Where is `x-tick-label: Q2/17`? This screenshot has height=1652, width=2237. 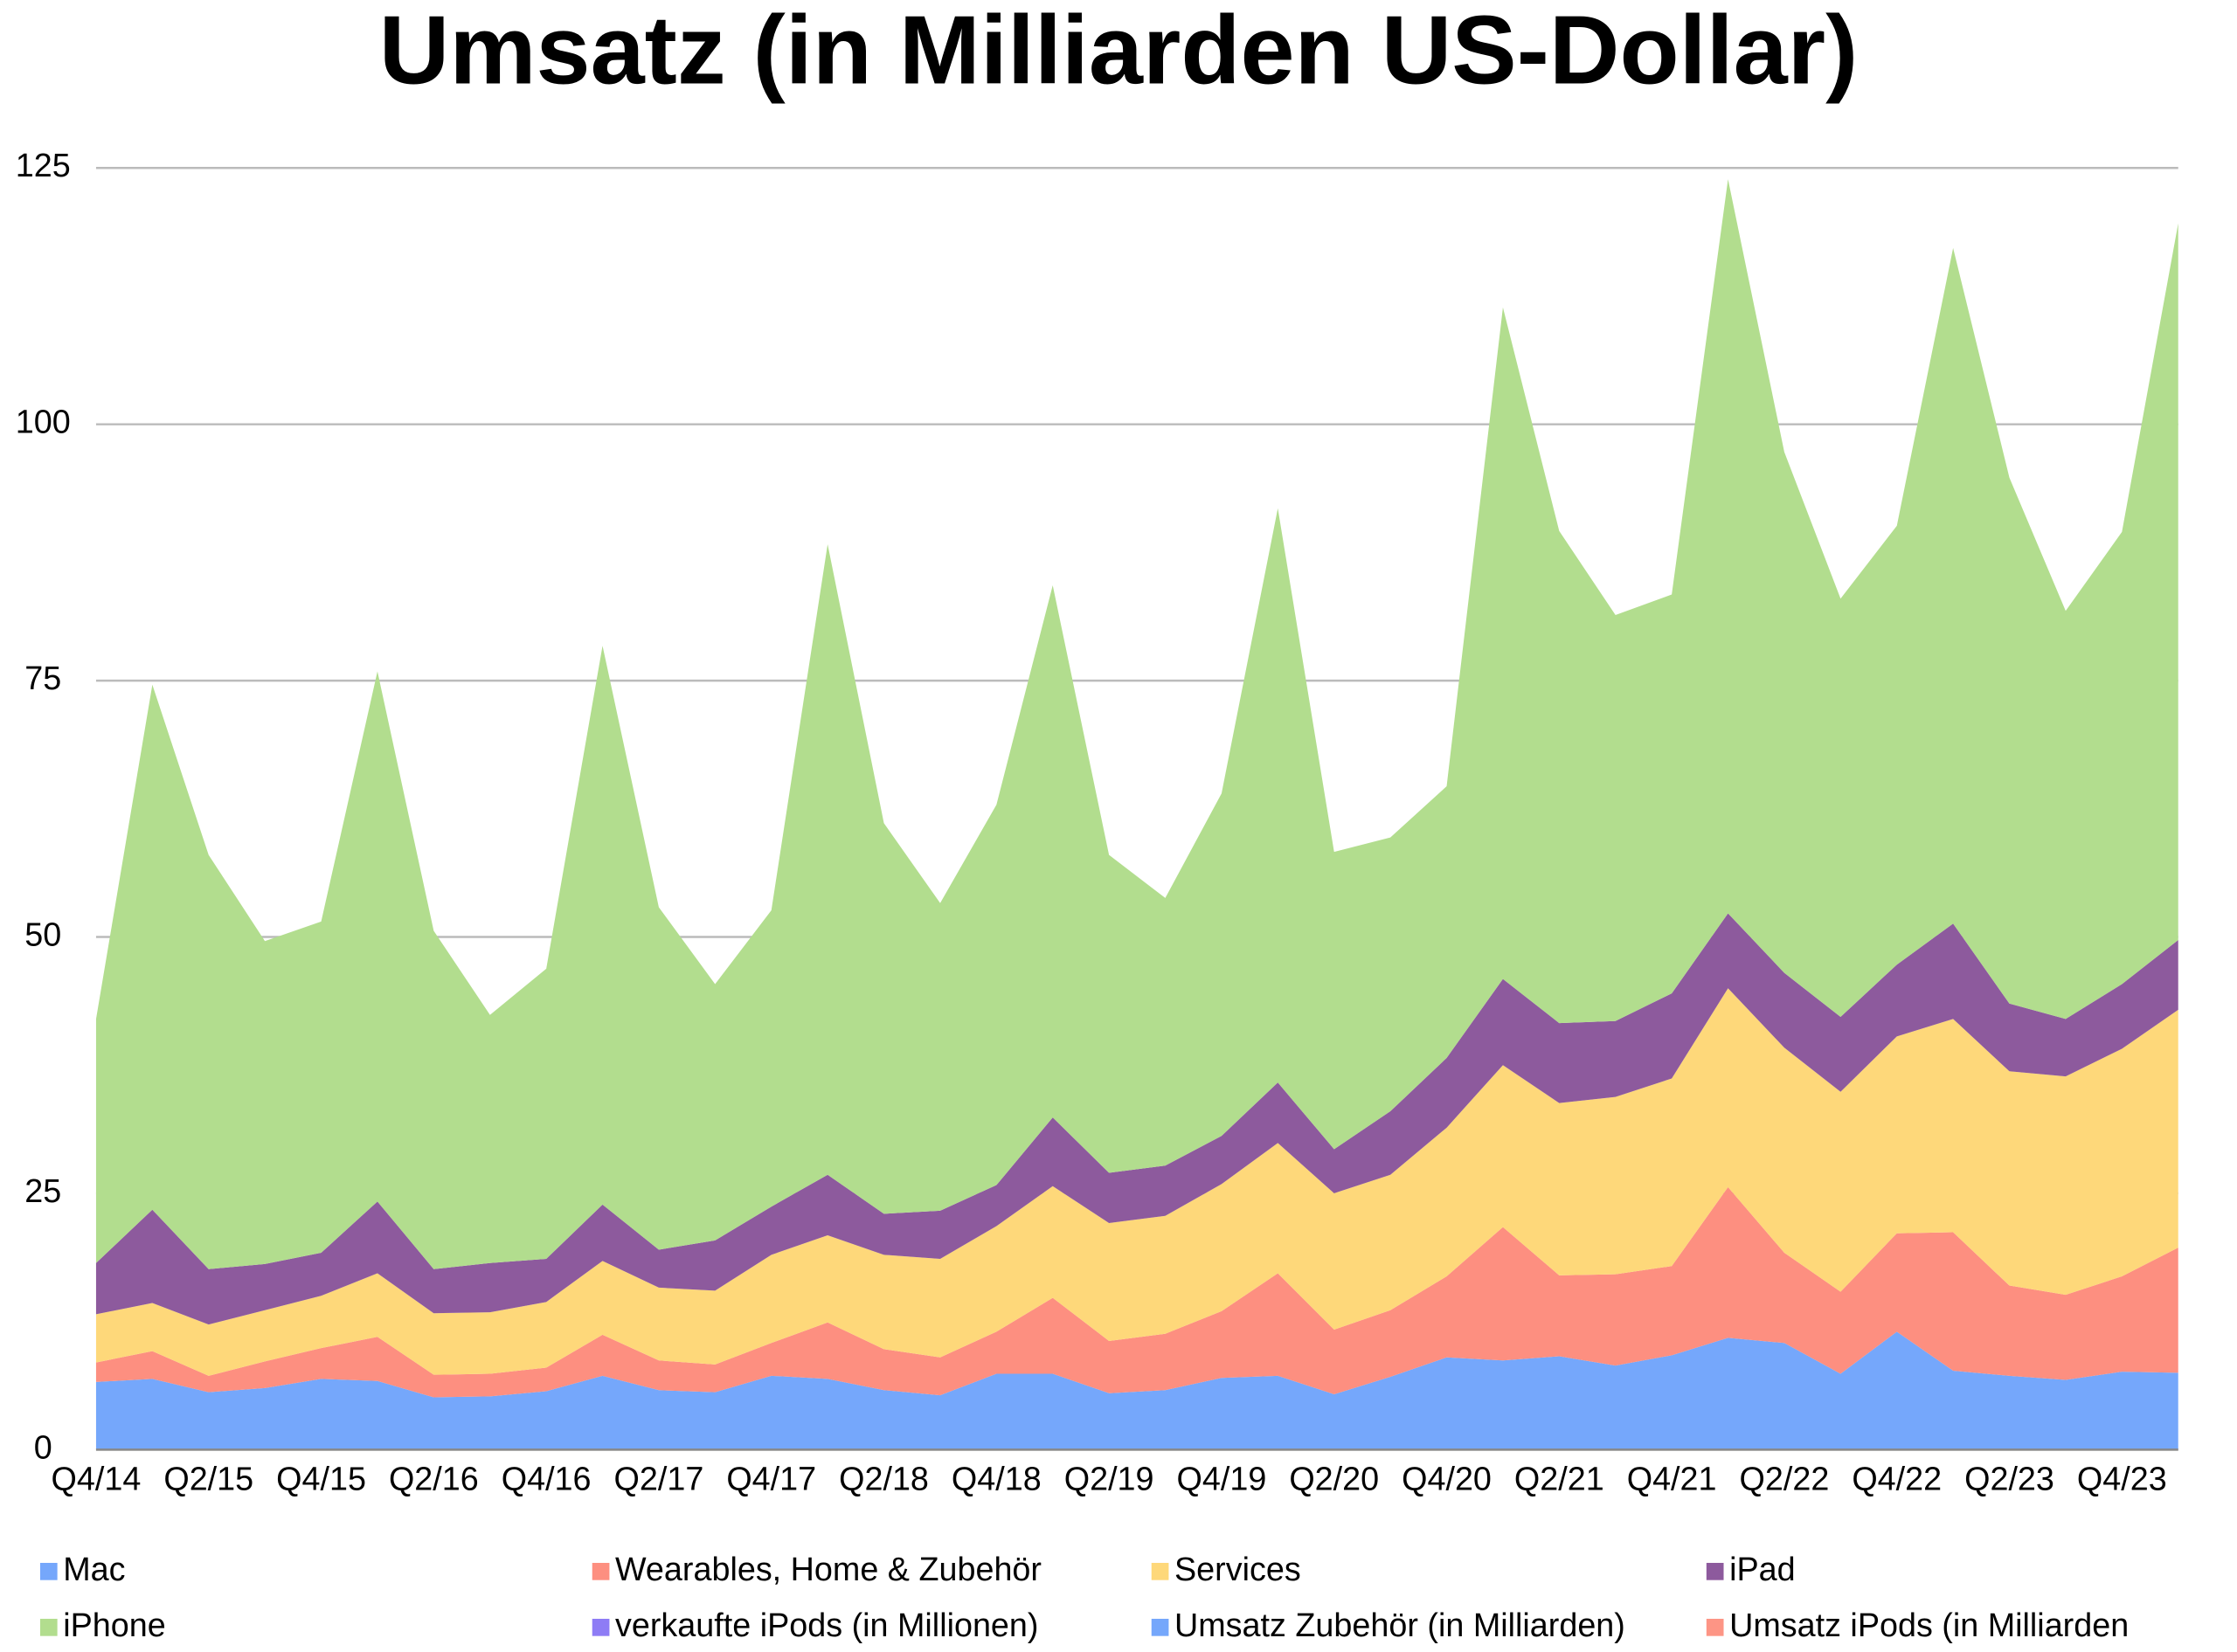 x-tick-label: Q2/17 is located at coordinates (659, 1478).